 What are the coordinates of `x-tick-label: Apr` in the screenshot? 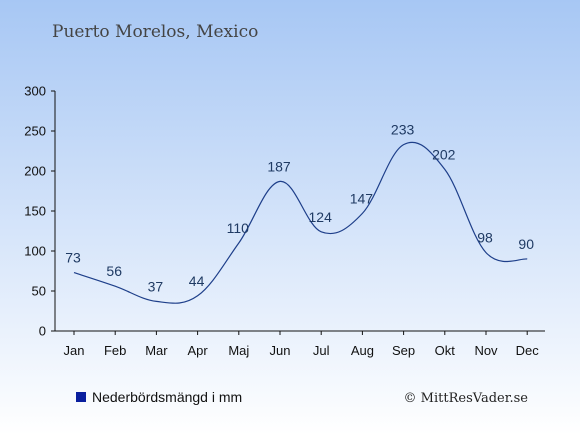 It's located at (197, 350).